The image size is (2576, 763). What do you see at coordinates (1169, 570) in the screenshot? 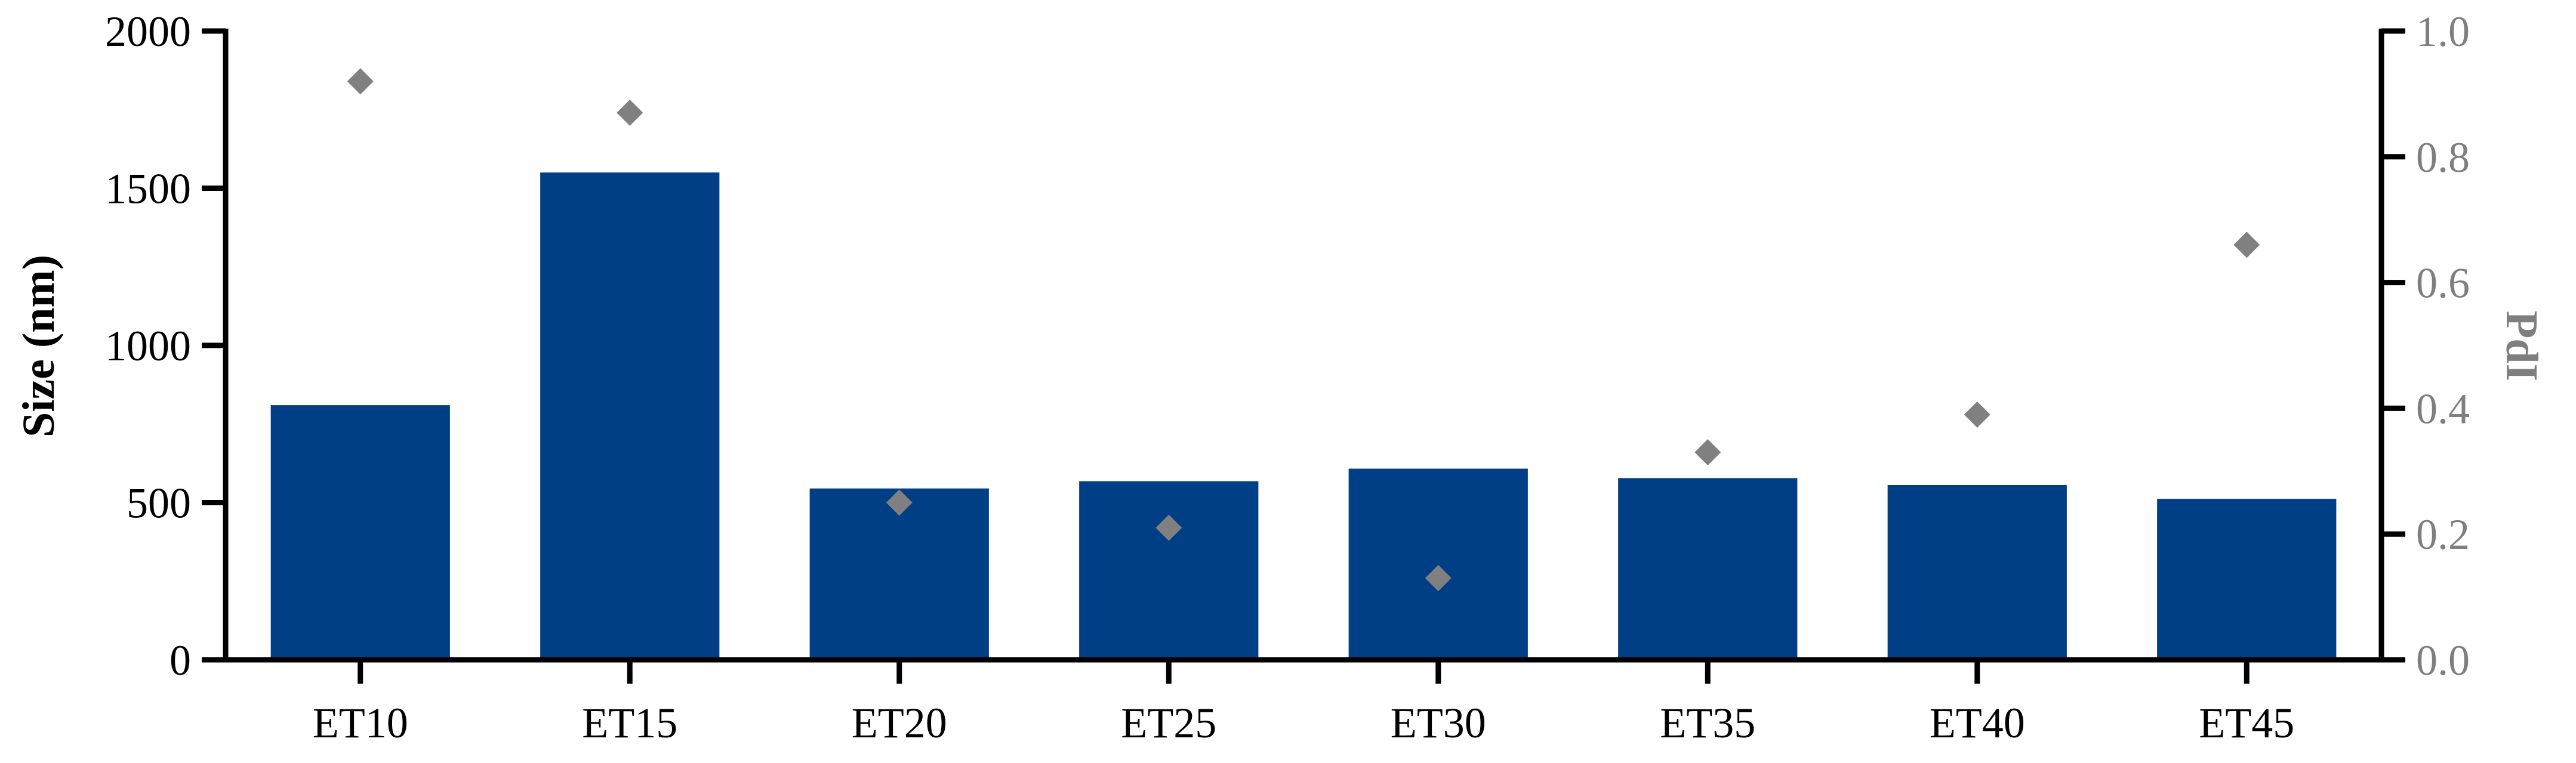
I see `bar-et25` at bounding box center [1169, 570].